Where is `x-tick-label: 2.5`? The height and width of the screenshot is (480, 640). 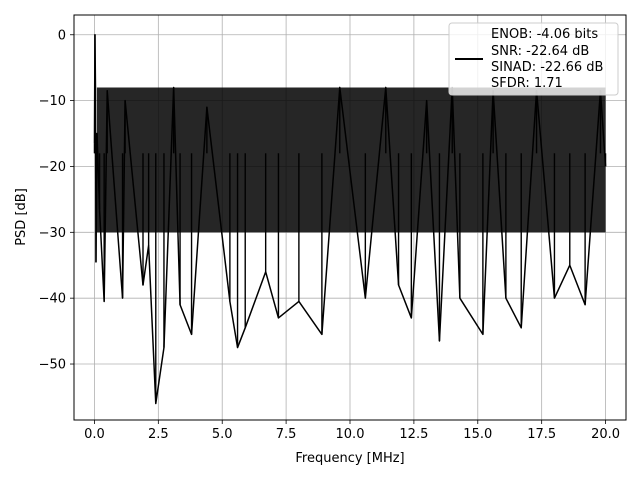
x-tick-label: 2.5 is located at coordinates (158, 434).